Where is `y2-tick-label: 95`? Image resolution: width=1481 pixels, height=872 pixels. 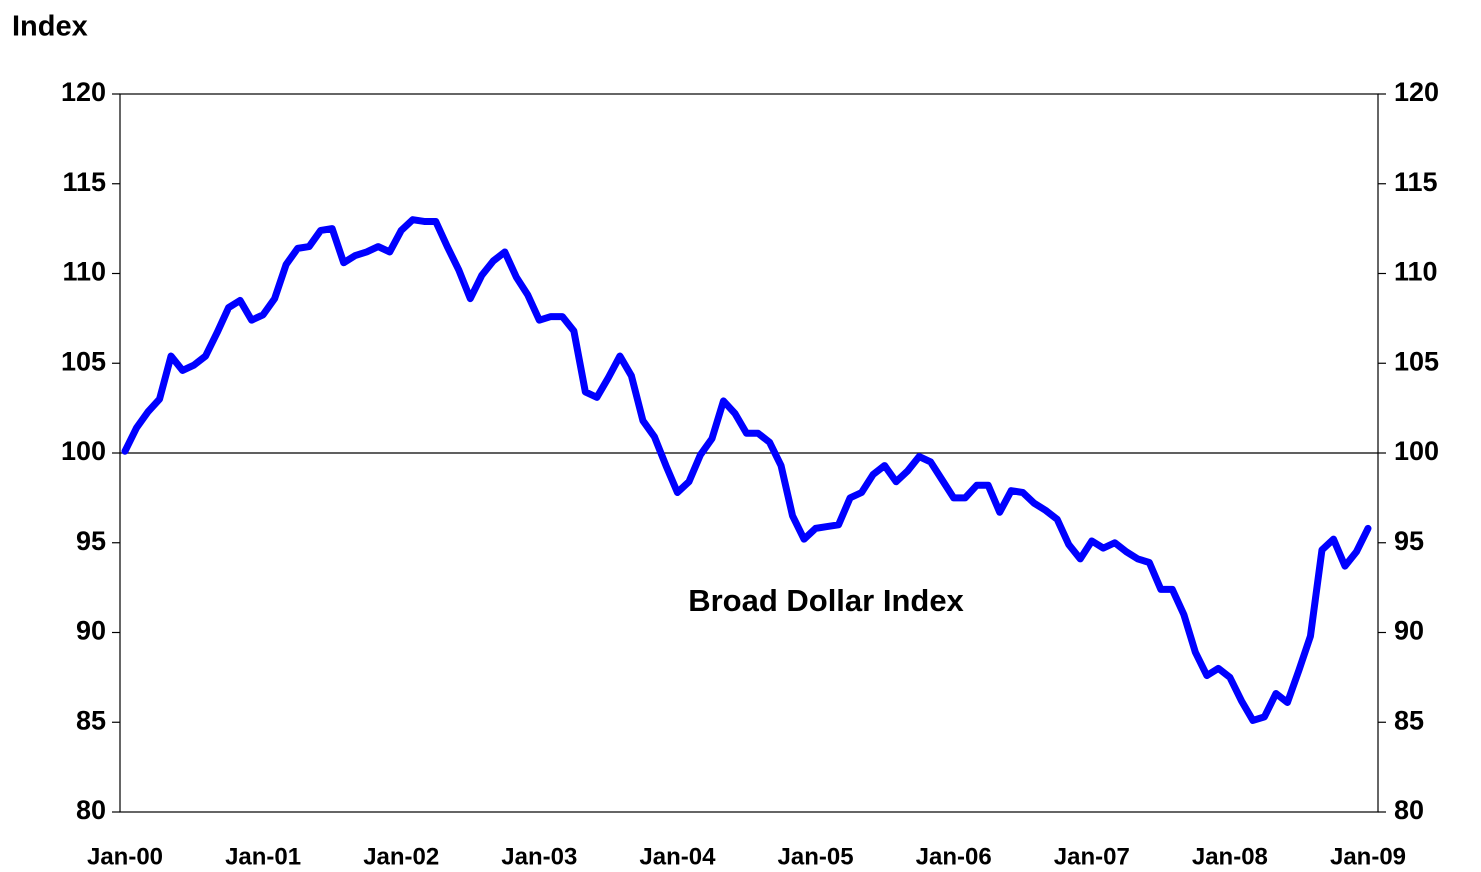 y2-tick-label: 95 is located at coordinates (1409, 541).